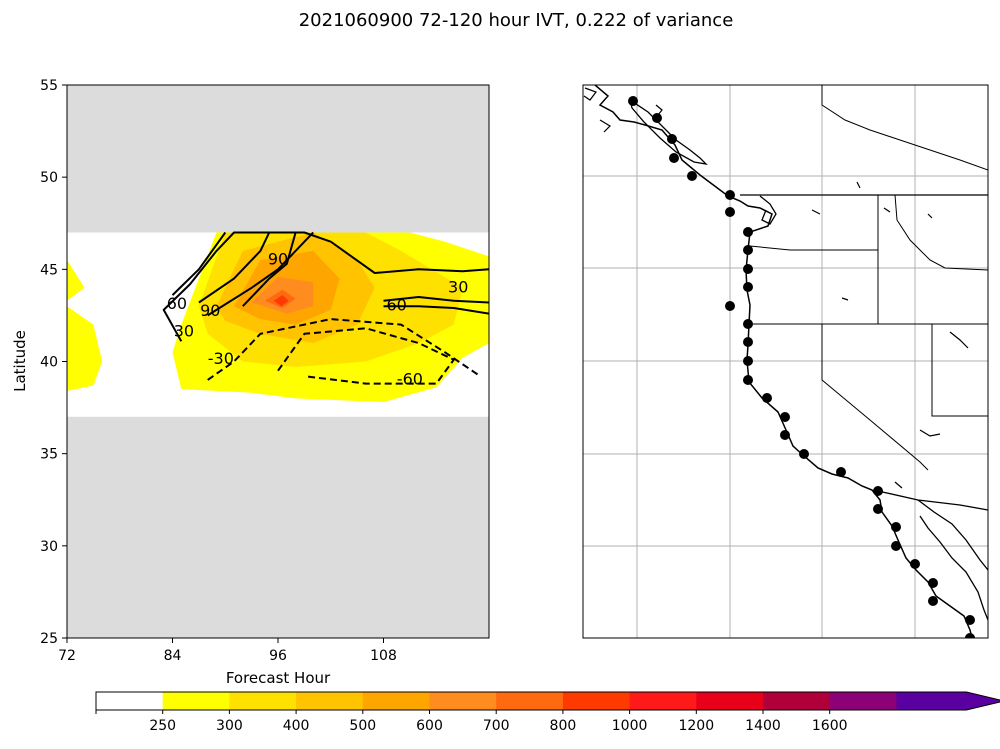 The width and height of the screenshot is (1000, 749). What do you see at coordinates (953, 568) in the screenshot?
I see `baja-inner-coast` at bounding box center [953, 568].